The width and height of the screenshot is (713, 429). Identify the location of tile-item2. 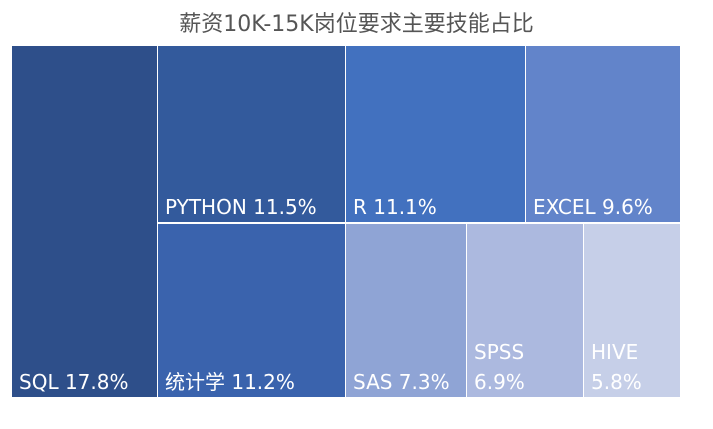
(251, 310).